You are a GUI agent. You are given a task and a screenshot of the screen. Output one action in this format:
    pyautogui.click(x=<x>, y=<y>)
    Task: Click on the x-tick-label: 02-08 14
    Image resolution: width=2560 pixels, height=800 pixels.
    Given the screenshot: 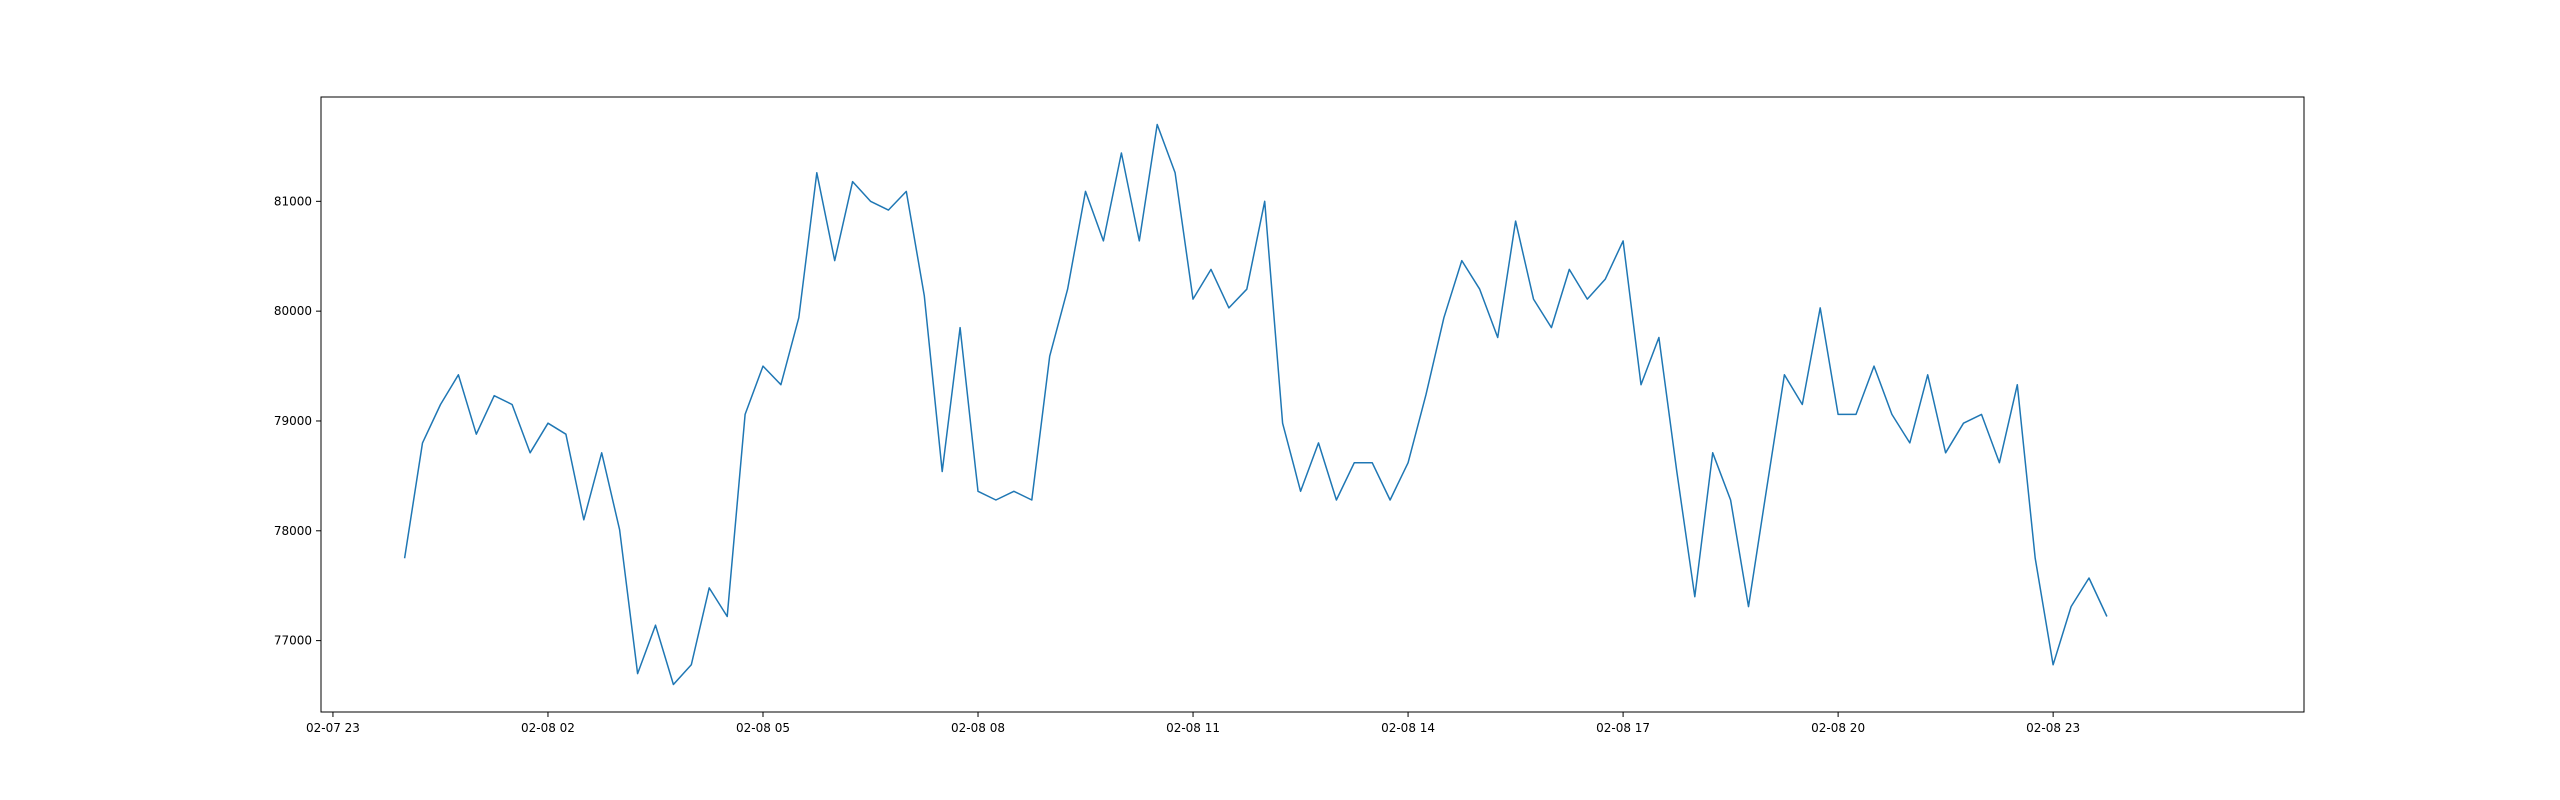 What is the action you would take?
    pyautogui.click(x=1408, y=728)
    